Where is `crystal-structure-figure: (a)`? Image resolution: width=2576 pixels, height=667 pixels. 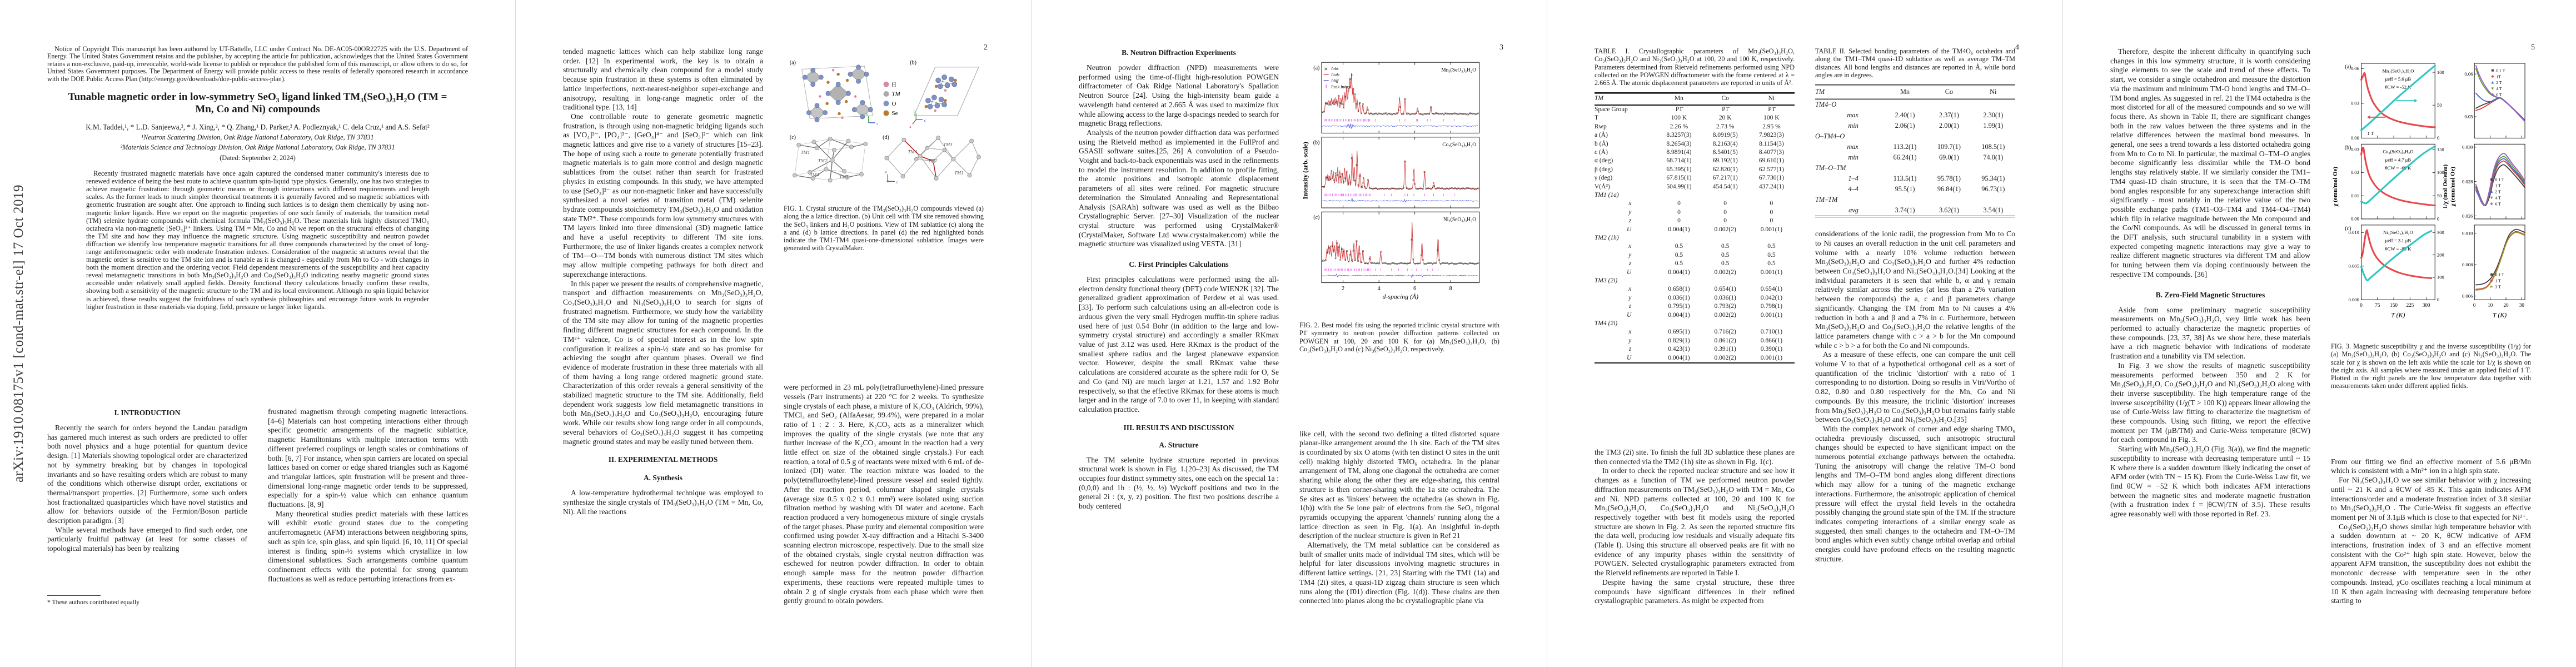 crystal-structure-figure: (a) is located at coordinates (885, 122).